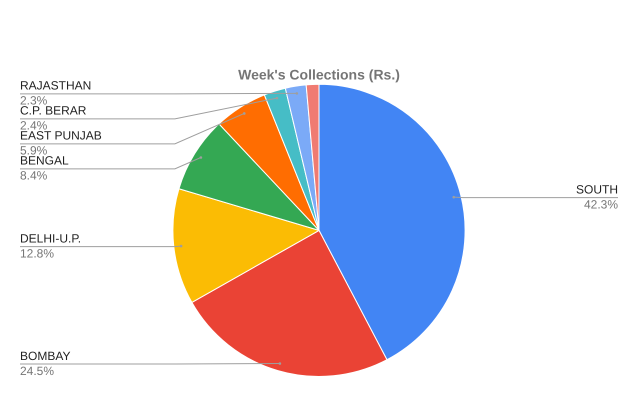 The width and height of the screenshot is (638, 394). I want to click on data-label: 12.8%, so click(37, 253).